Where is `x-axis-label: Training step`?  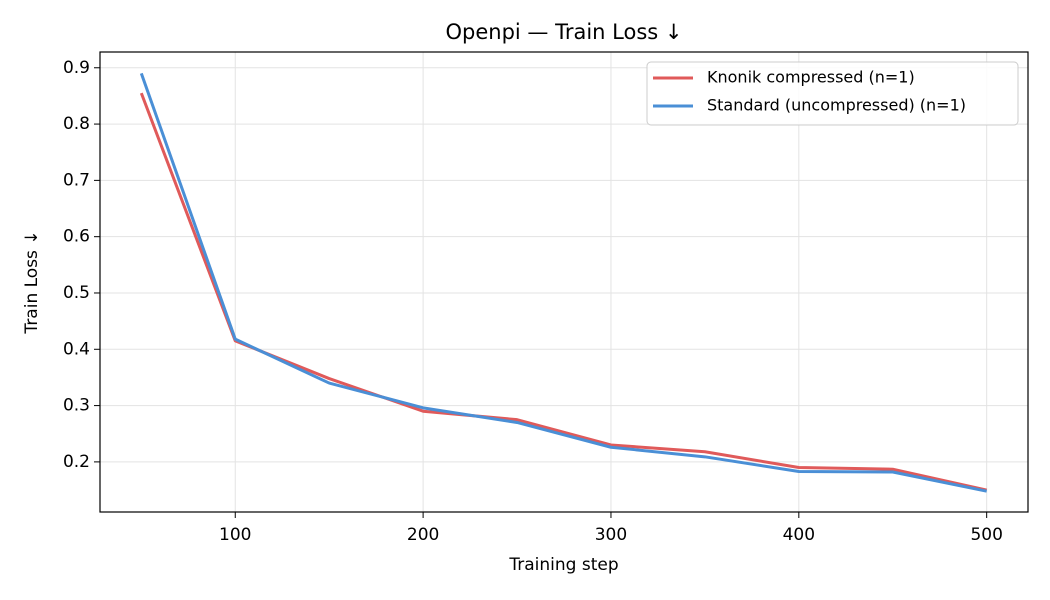 x-axis-label: Training step is located at coordinates (563, 565).